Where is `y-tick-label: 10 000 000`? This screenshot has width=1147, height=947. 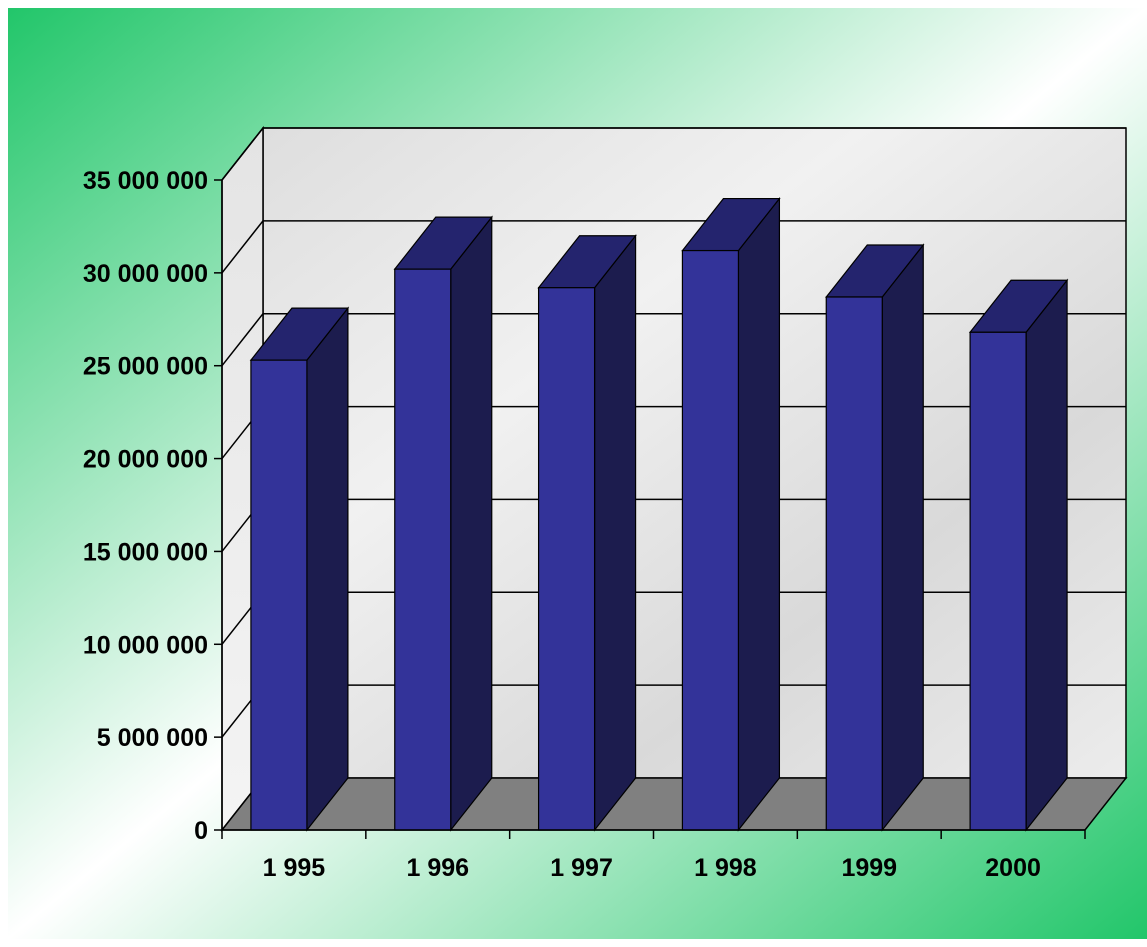
y-tick-label: 10 000 000 is located at coordinates (145, 645).